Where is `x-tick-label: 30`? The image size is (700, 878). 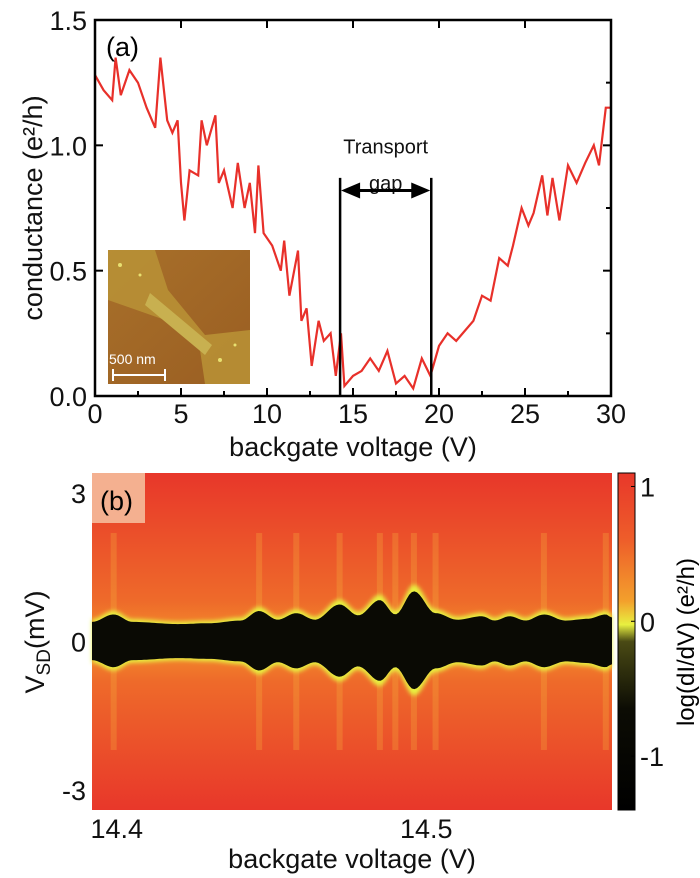
x-tick-label: 30 is located at coordinates (611, 414).